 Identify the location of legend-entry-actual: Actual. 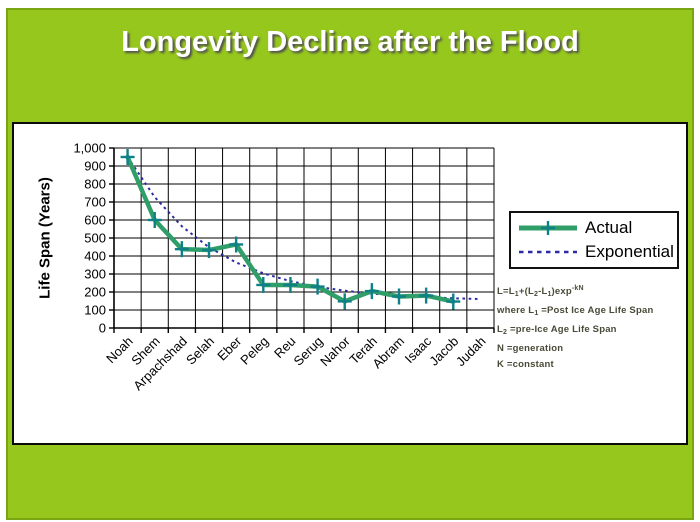
(594, 228).